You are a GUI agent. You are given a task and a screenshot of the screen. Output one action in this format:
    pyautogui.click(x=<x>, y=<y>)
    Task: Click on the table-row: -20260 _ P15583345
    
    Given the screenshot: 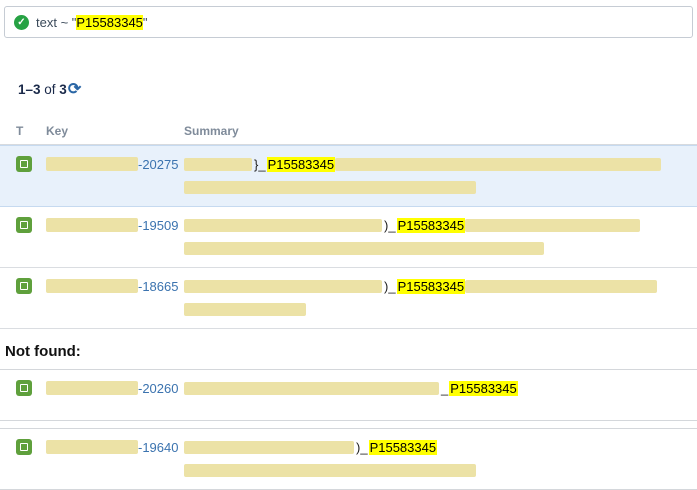 What is the action you would take?
    pyautogui.click(x=348, y=395)
    